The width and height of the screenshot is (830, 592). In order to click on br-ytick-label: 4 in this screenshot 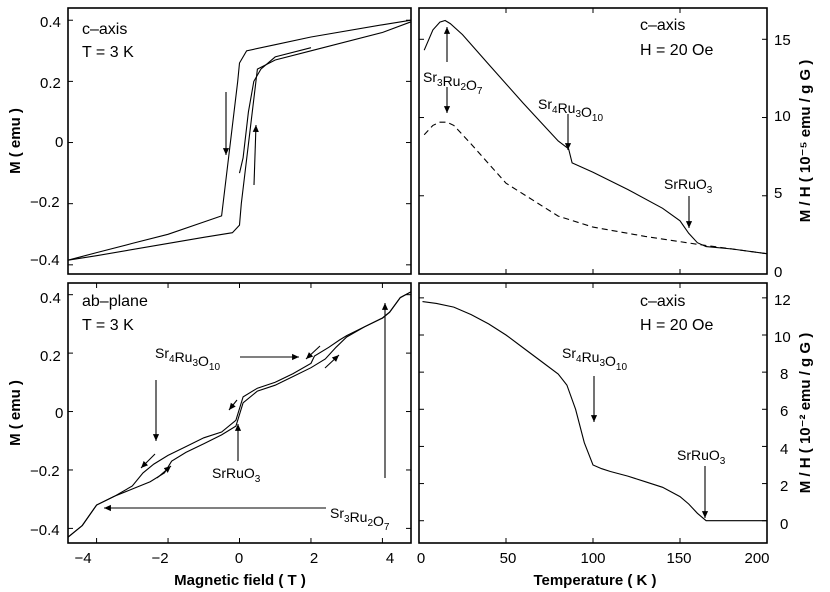, I will do `click(784, 449)`.